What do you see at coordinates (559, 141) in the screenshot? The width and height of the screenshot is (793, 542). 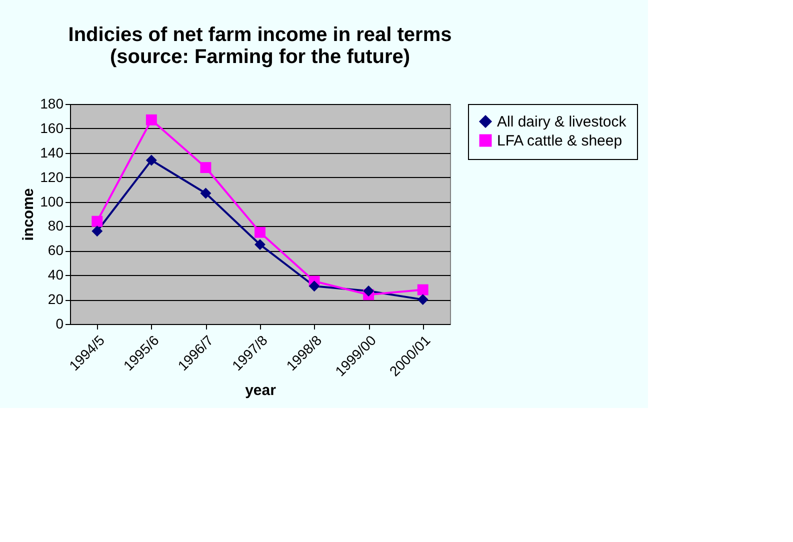 I see `legend-label: LFA cattle & sheep` at bounding box center [559, 141].